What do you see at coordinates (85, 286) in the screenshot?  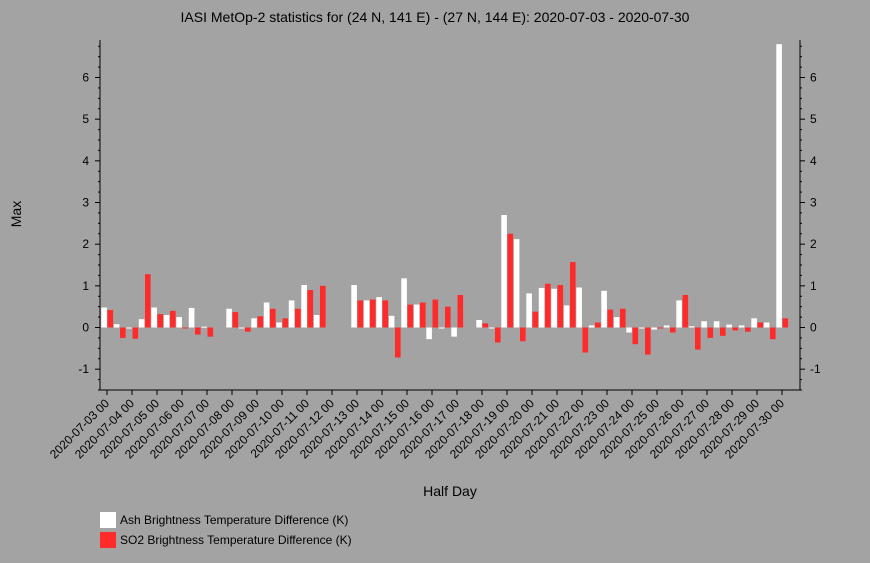 I see `y-tick-label-left: 1` at bounding box center [85, 286].